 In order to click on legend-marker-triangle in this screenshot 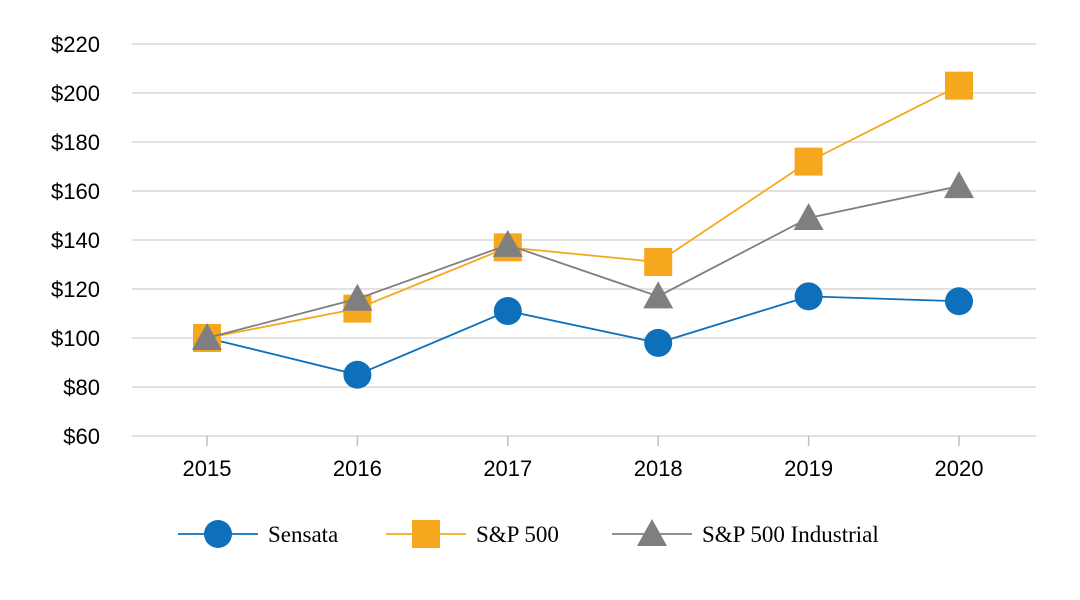, I will do `click(652, 532)`.